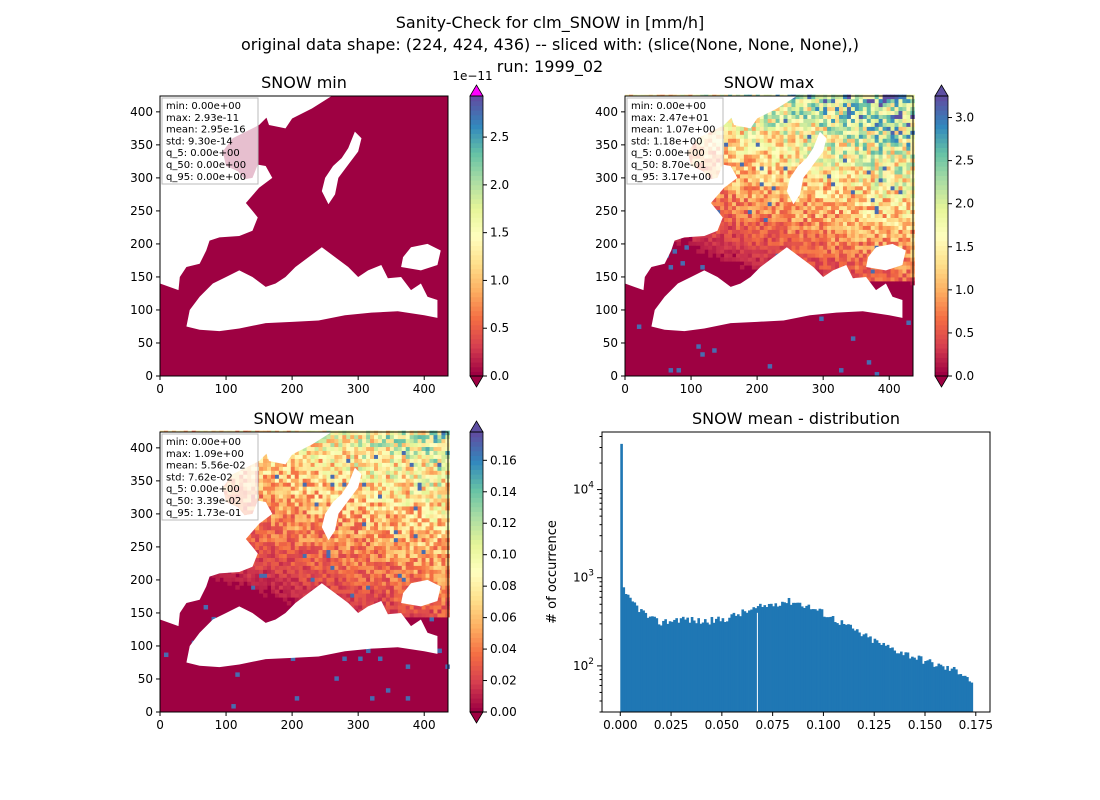 The width and height of the screenshot is (1100, 800). What do you see at coordinates (964, 376) in the screenshot?
I see `colorbar-tick-label: 0.0` at bounding box center [964, 376].